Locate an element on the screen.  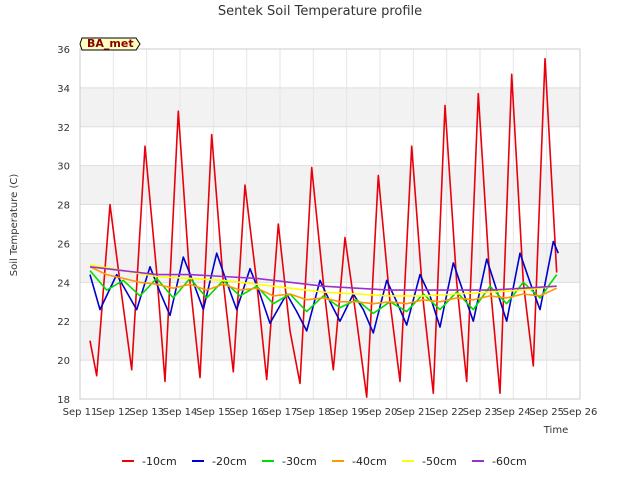
x-tick-label: Sep 22 is located at coordinates (446, 412).